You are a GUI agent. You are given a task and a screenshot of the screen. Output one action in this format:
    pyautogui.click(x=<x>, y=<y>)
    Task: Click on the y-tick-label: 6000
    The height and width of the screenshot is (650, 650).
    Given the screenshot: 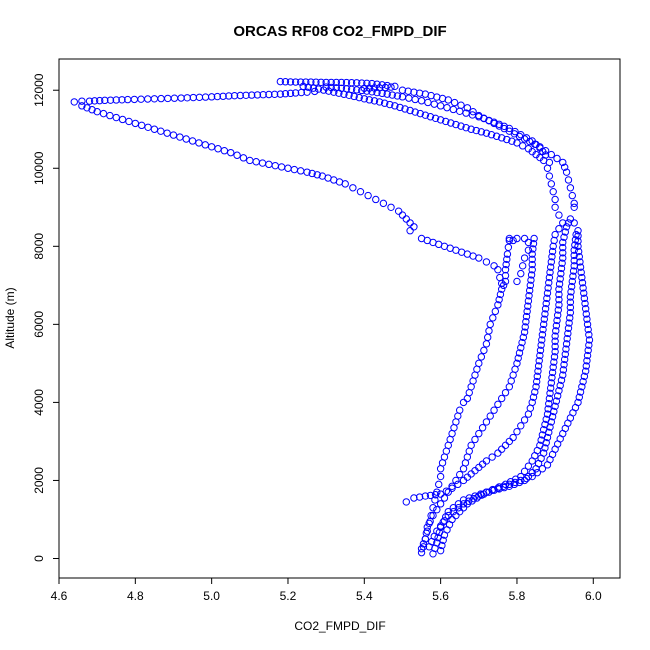 What is the action you would take?
    pyautogui.click(x=39, y=324)
    